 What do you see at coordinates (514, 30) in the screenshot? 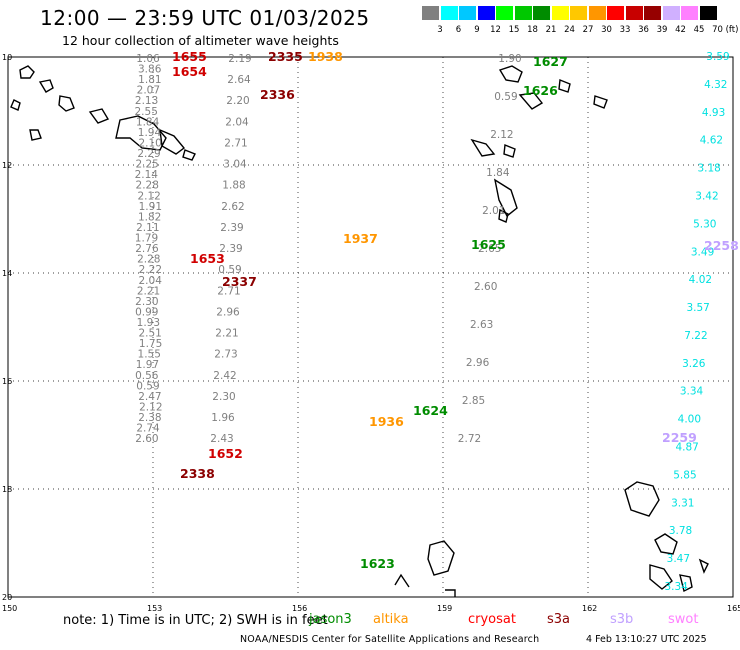
I see `color-scale-label: 15` at bounding box center [514, 30].